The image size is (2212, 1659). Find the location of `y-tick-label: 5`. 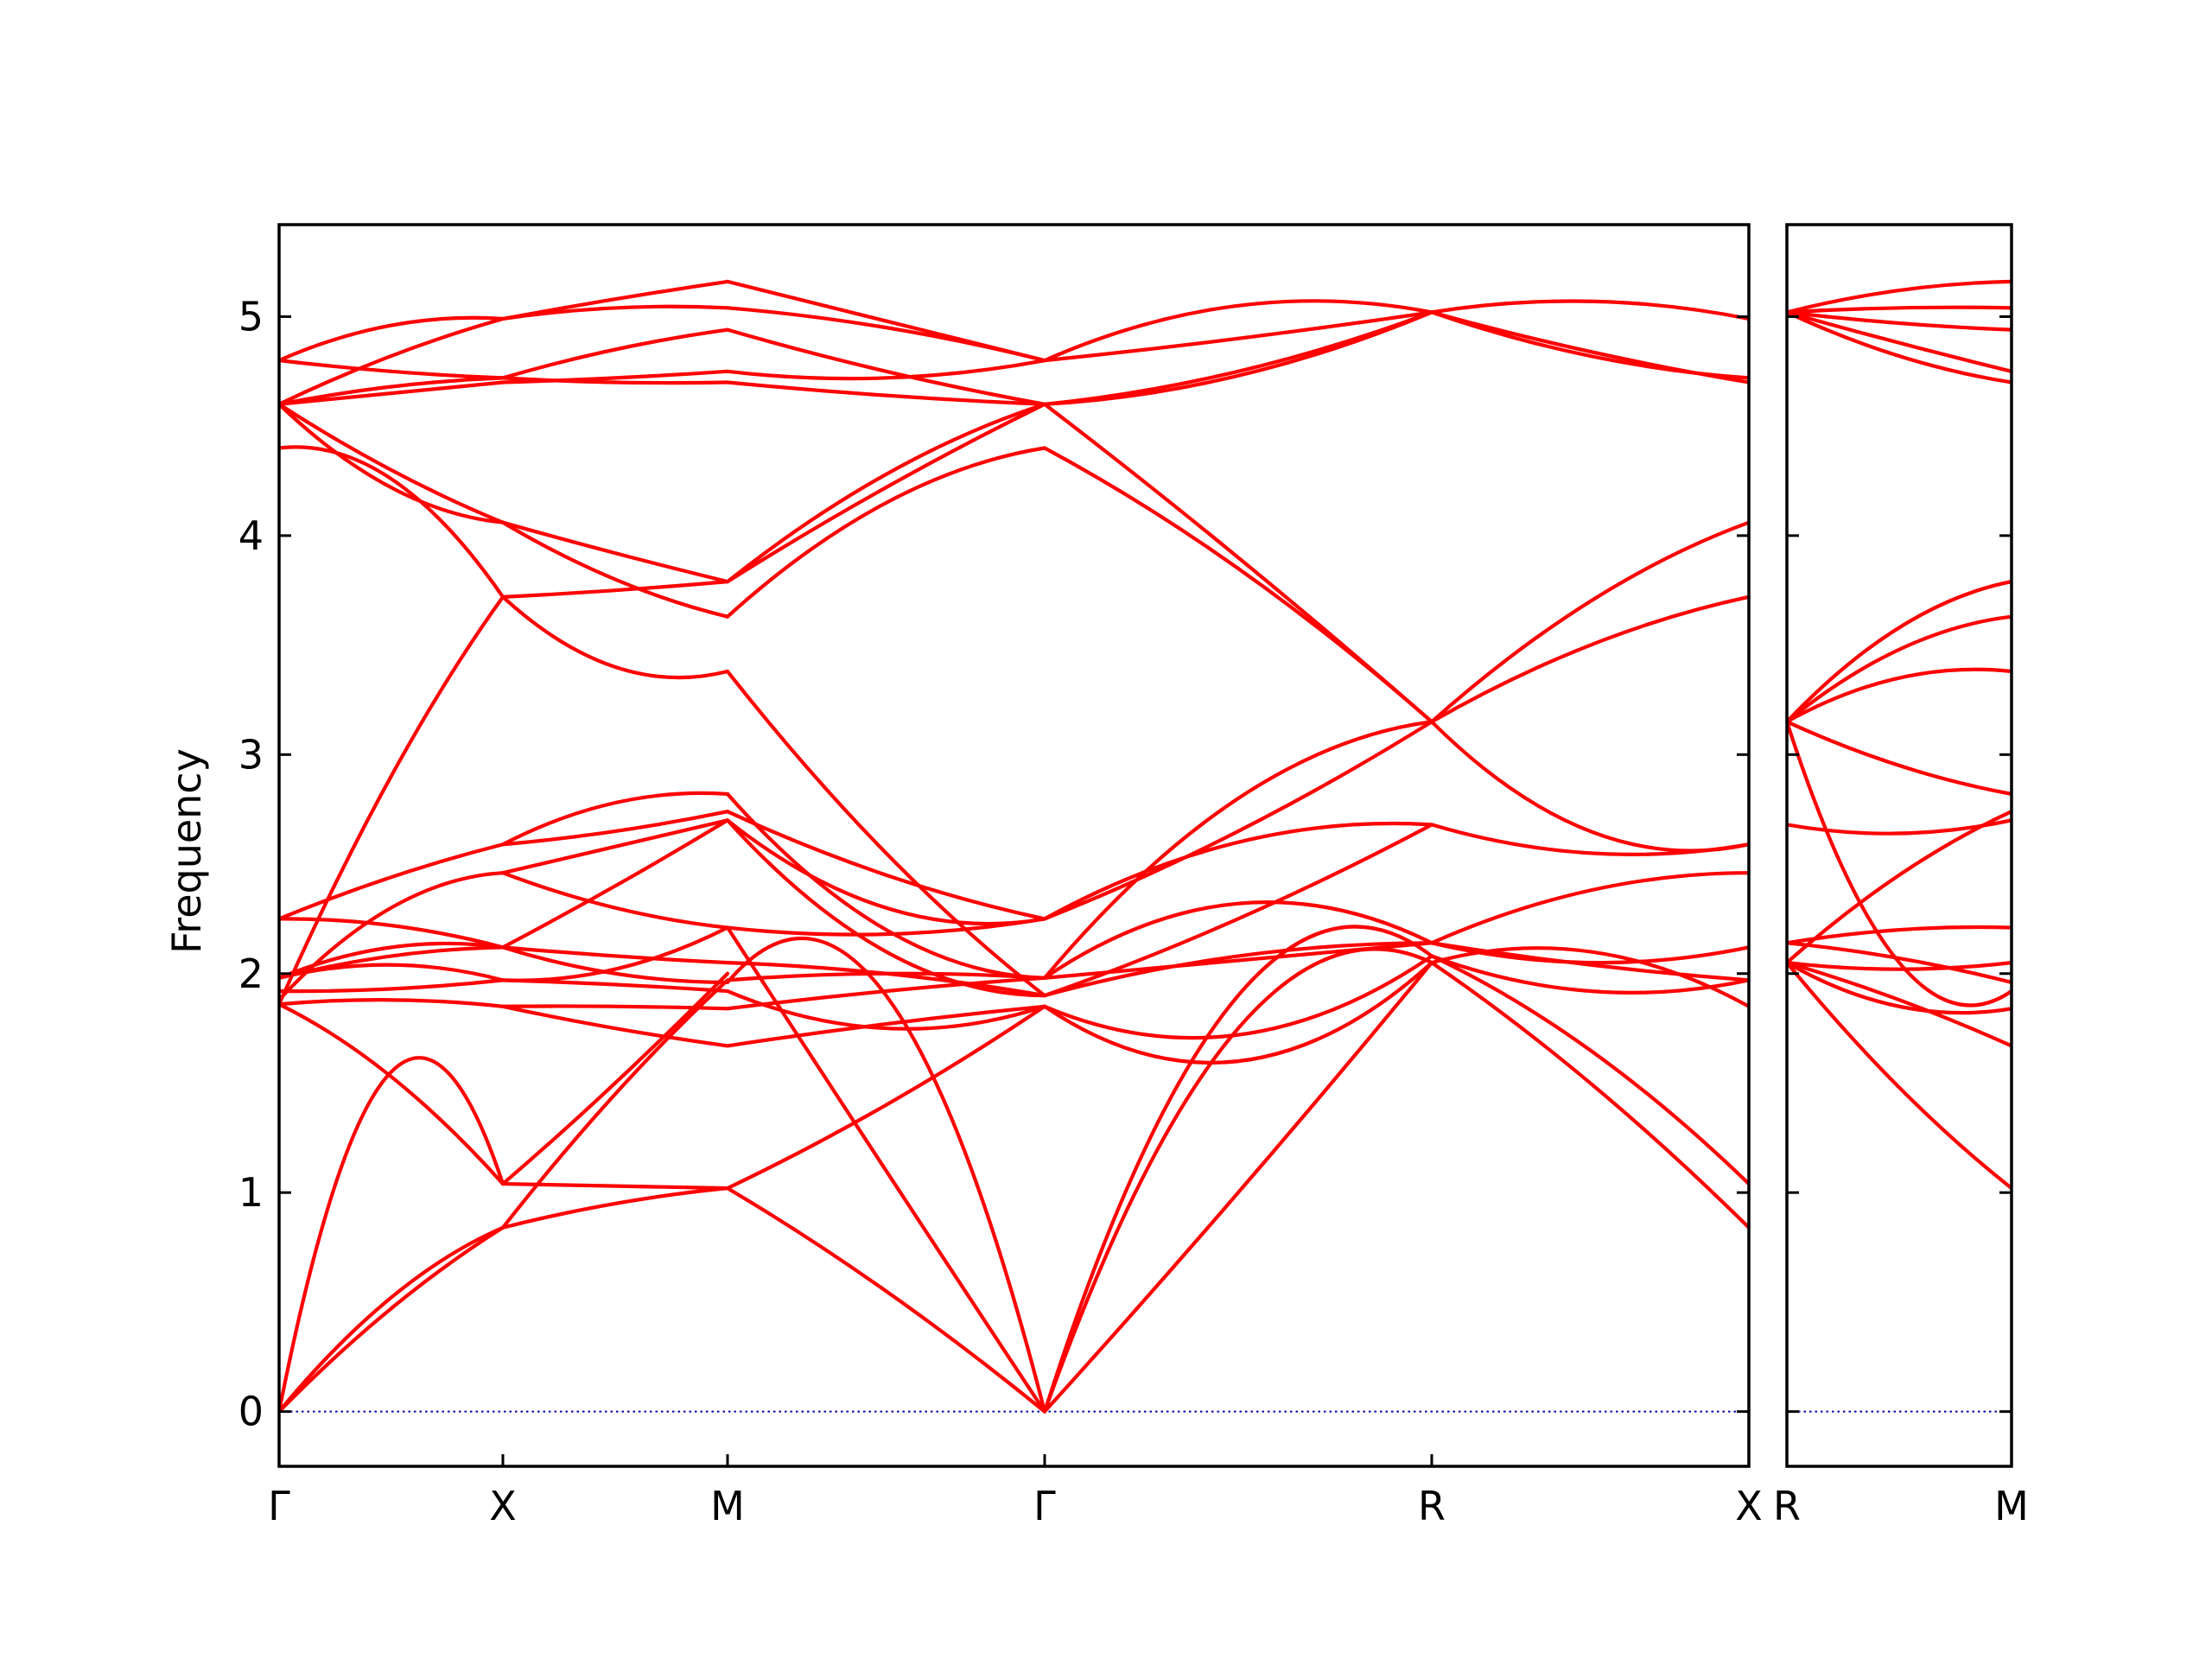

y-tick-label: 5 is located at coordinates (251, 316).